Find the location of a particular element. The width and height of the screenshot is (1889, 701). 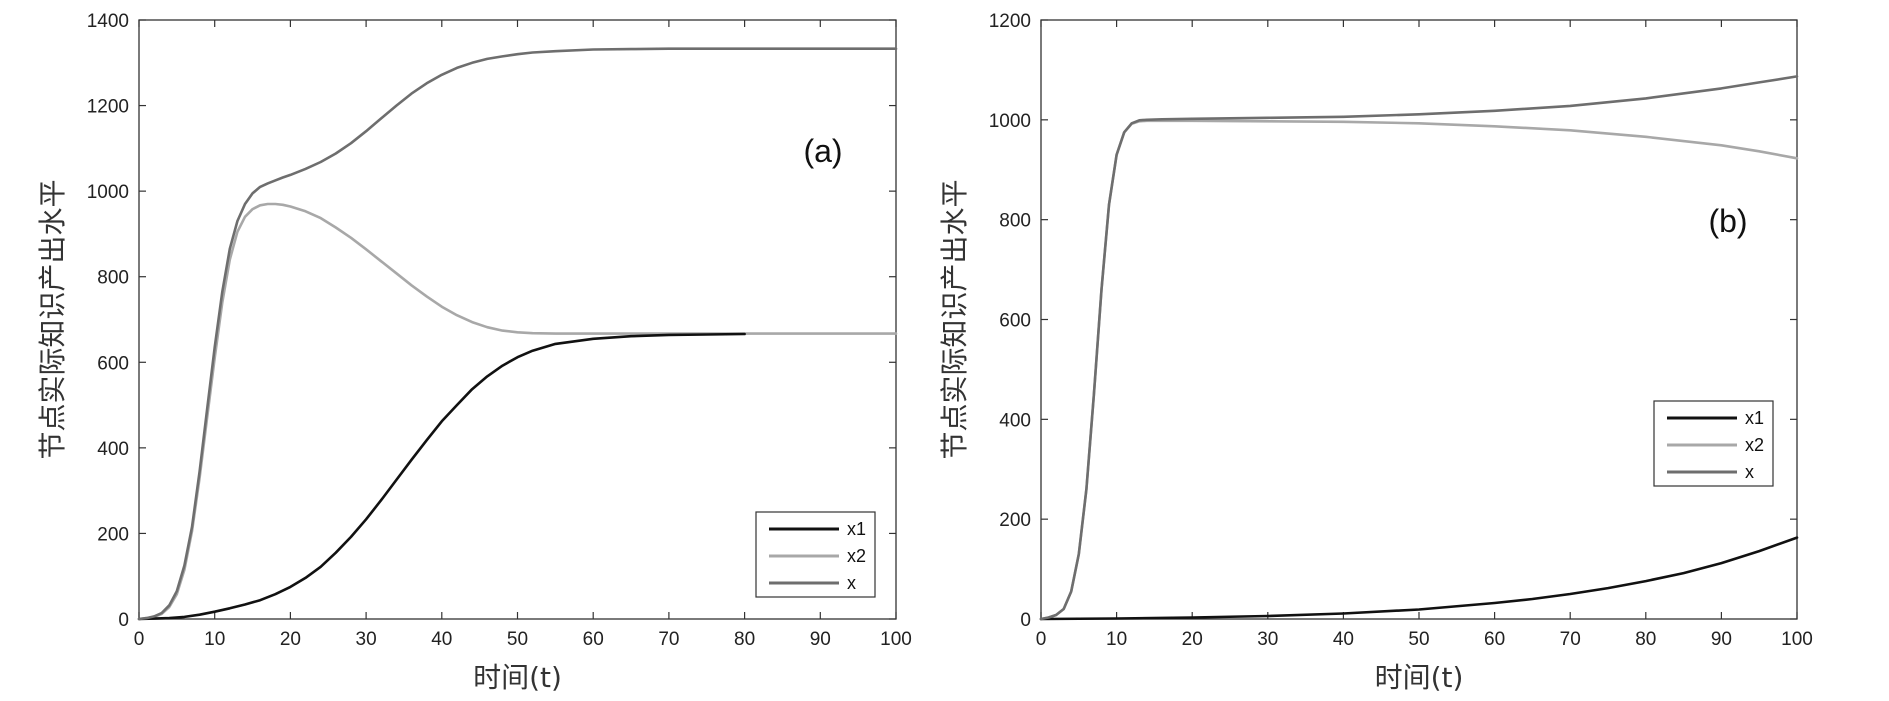

panel-label: (a) is located at coordinates (822, 151).